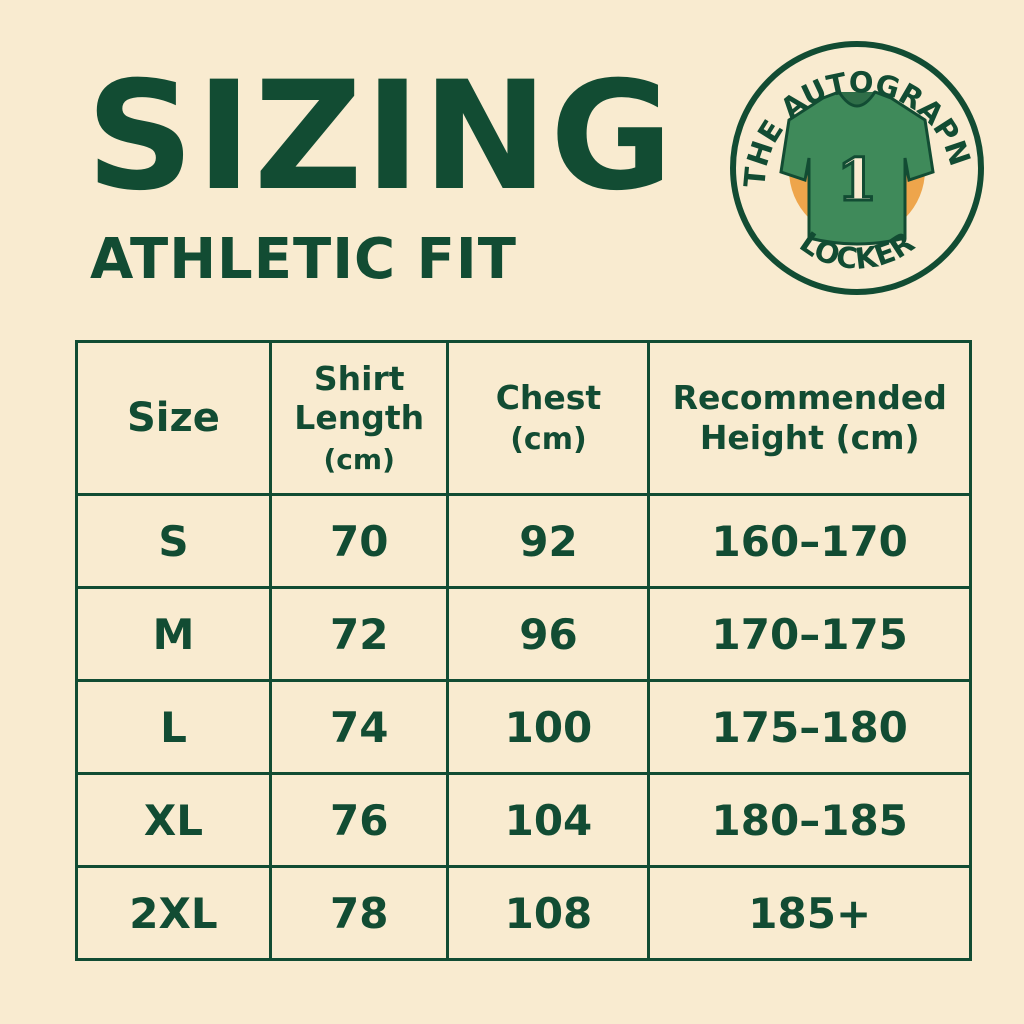 The width and height of the screenshot is (1024, 1024). What do you see at coordinates (173, 541) in the screenshot?
I see `cell-size: S` at bounding box center [173, 541].